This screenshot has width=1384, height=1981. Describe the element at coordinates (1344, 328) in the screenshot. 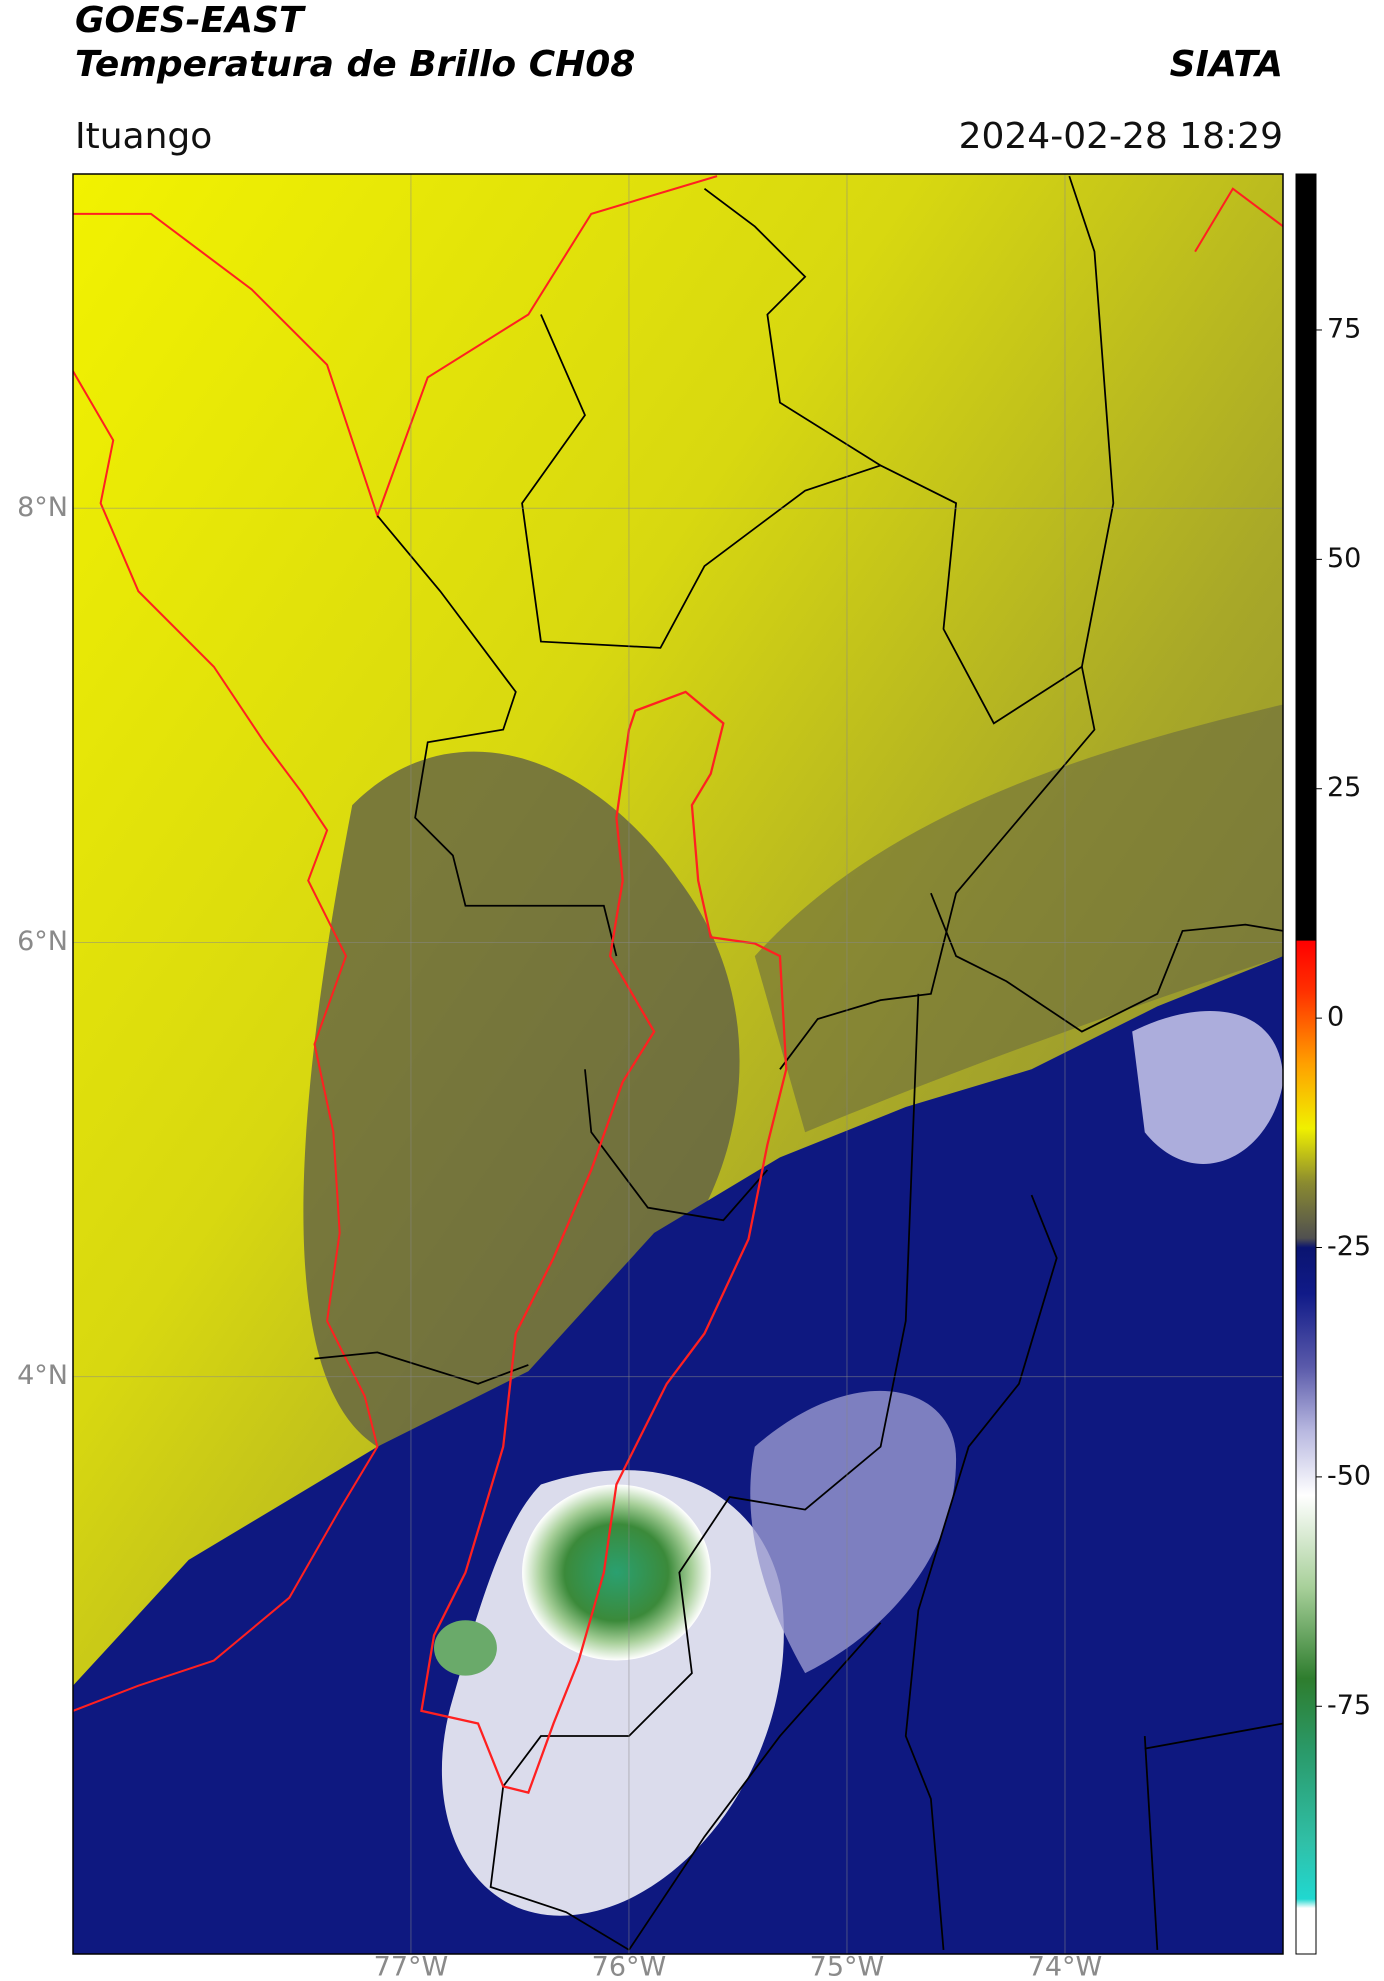

I see `colorbar-tick-label: 75` at that location.